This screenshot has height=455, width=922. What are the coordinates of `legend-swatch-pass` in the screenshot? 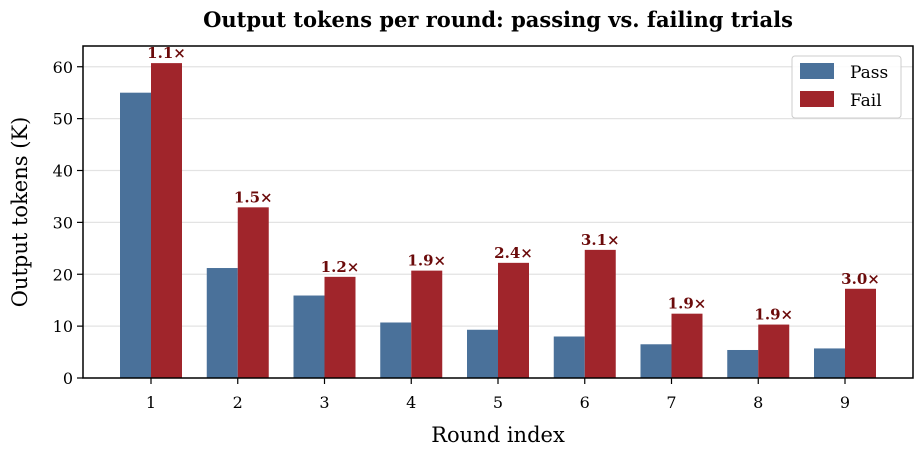 It's located at (817, 71).